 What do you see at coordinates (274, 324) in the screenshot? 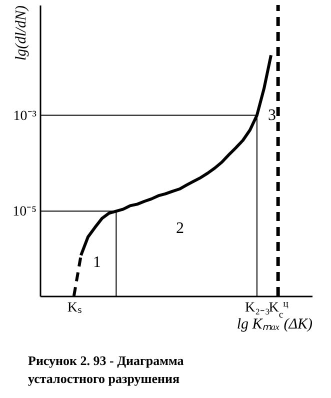
I see `x-axis-title: lg Kₘₐₓ (ΔK)` at bounding box center [274, 324].